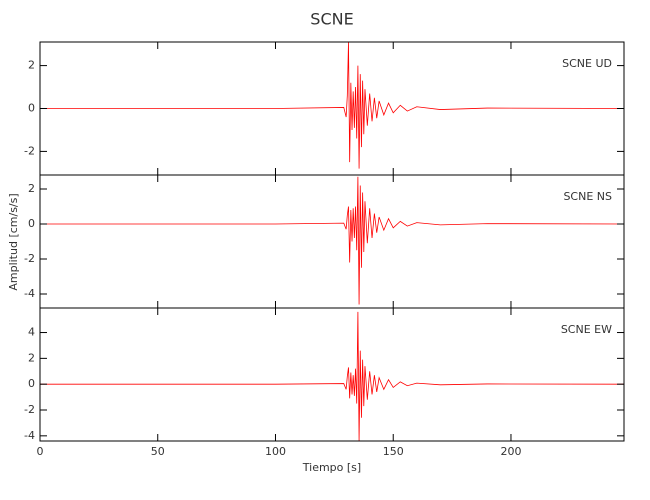 The image size is (650, 500). I want to click on panel-label: SCNE UD, so click(587, 63).